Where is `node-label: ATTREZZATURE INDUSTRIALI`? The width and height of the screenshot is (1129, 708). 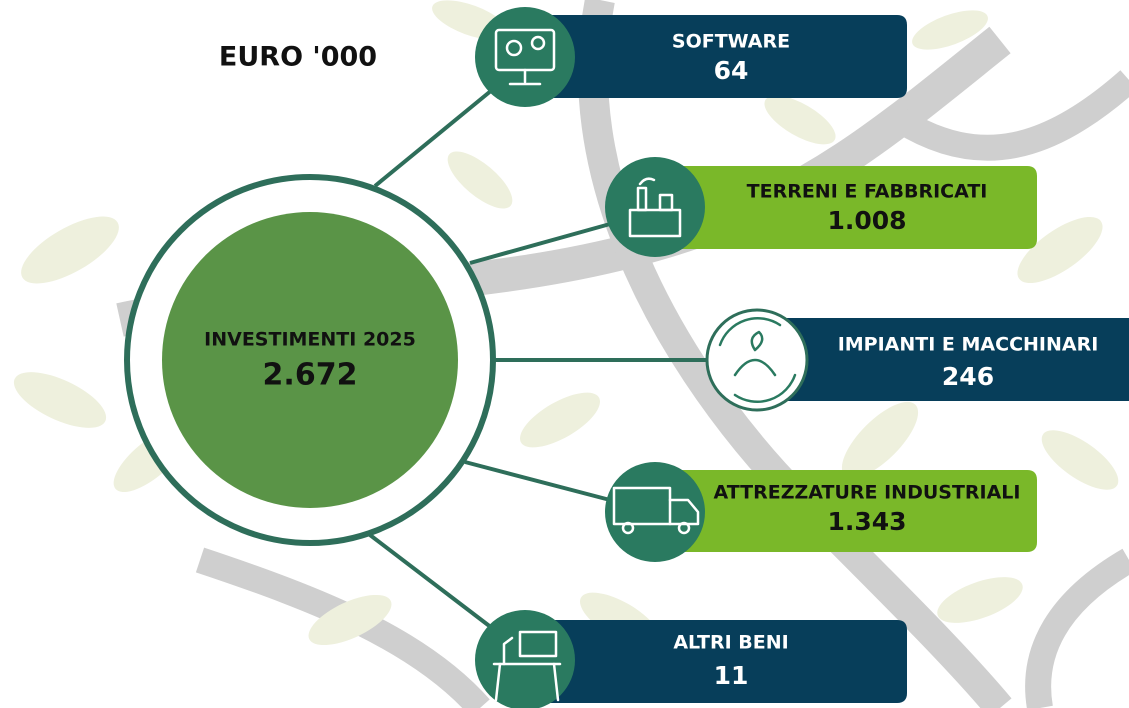 node-label: ATTREZZATURE INDUSTRIALI is located at coordinates (867, 493).